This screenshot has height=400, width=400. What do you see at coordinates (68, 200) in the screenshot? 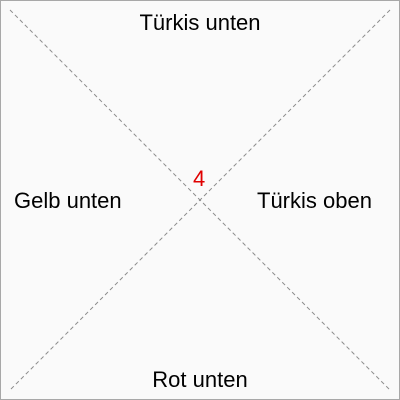
I see `zone-label-left: Gelb unten` at bounding box center [68, 200].